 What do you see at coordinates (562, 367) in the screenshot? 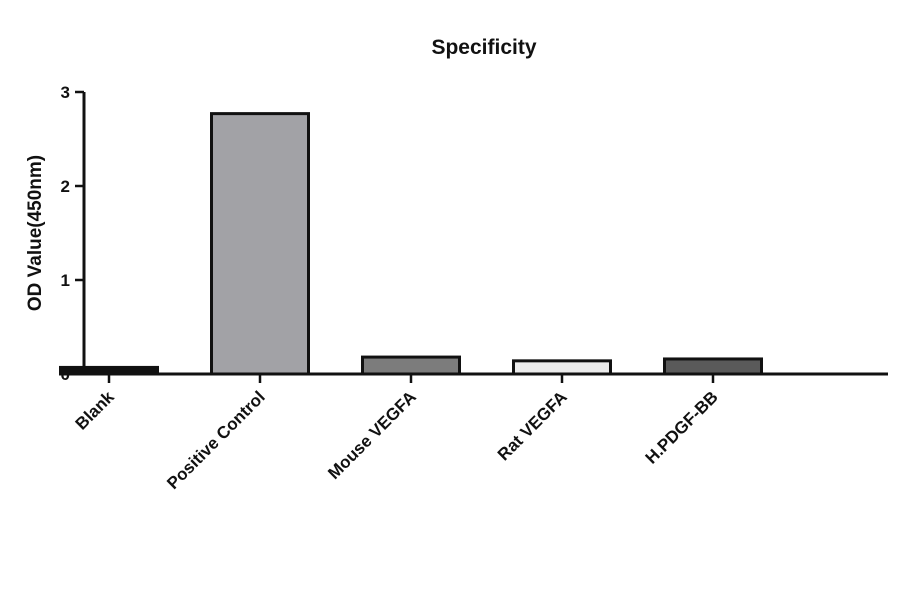
I see `bar-rat-vegfa` at bounding box center [562, 367].